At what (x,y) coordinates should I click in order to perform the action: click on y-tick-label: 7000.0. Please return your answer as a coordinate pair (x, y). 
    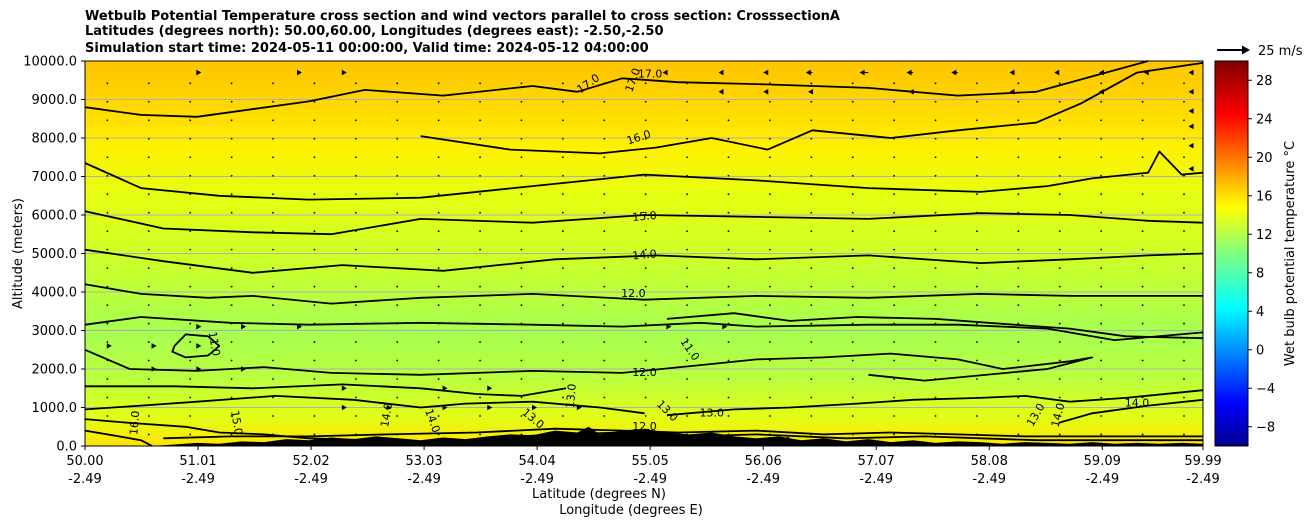
    Looking at the image, I should click on (55, 177).